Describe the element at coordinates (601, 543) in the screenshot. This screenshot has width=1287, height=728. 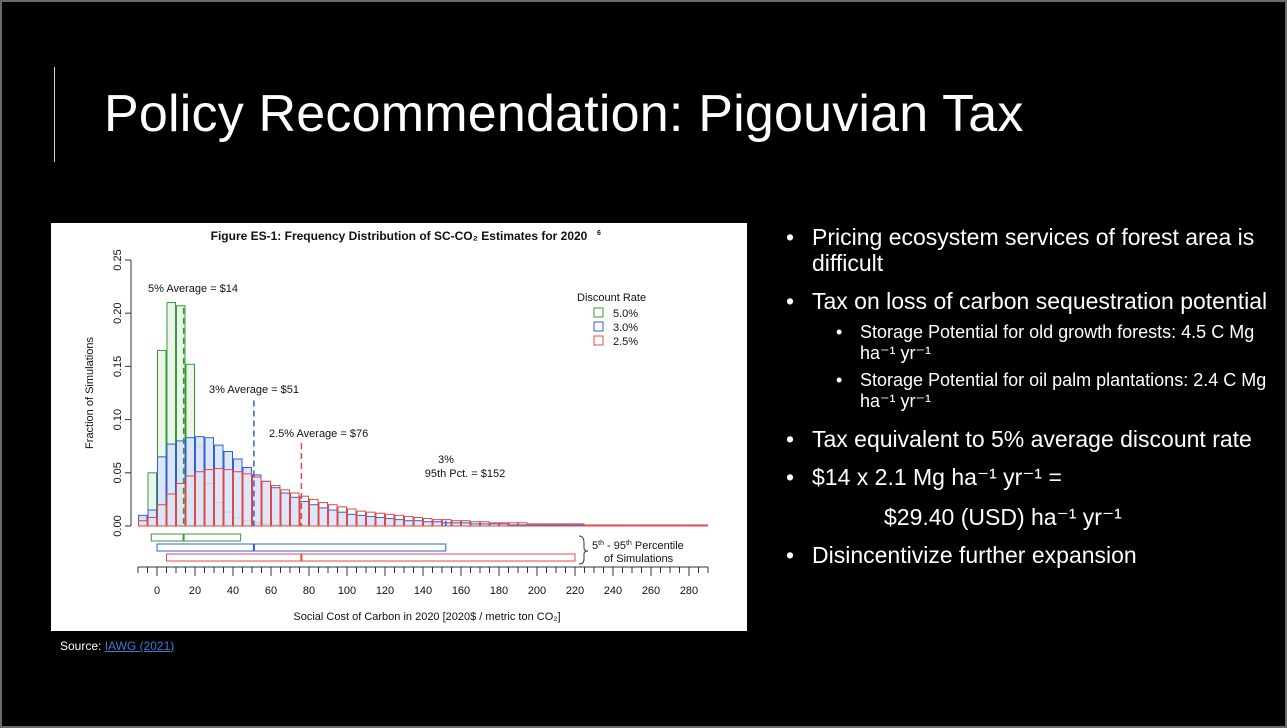
I see `percentile-label-part: th` at that location.